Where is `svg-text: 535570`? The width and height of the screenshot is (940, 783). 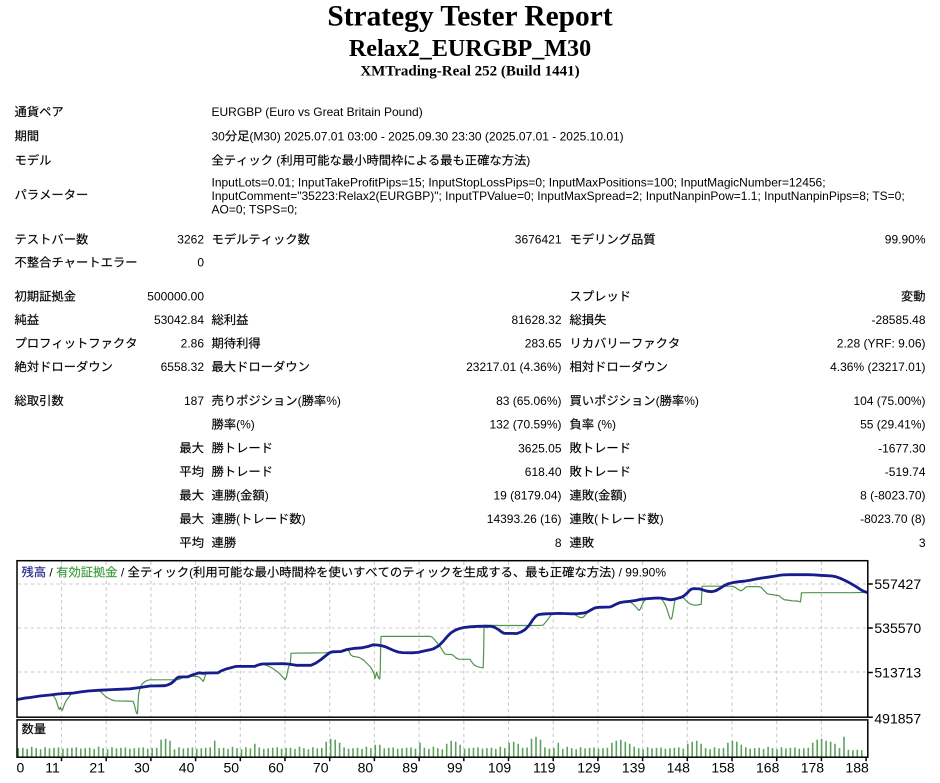 svg-text: 535570 is located at coordinates (897, 628).